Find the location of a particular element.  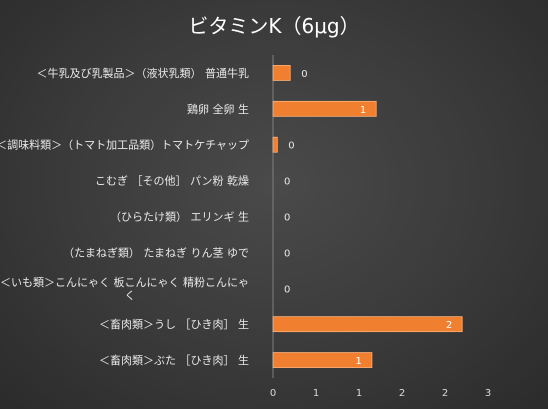

category-label: ＜牛乳及び乳製品＞（液状乳類） 普通牛乳 is located at coordinates (143, 73).